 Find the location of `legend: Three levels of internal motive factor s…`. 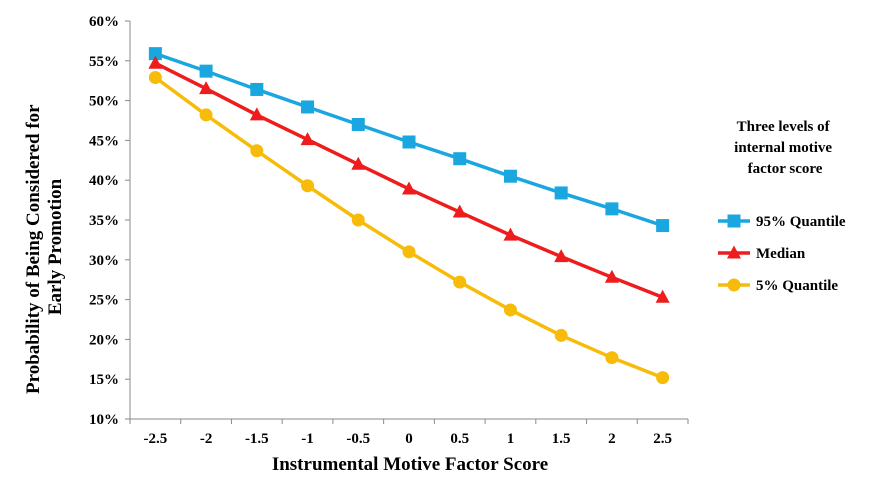

legend: Three levels of internal motive factor s… is located at coordinates (782, 206).